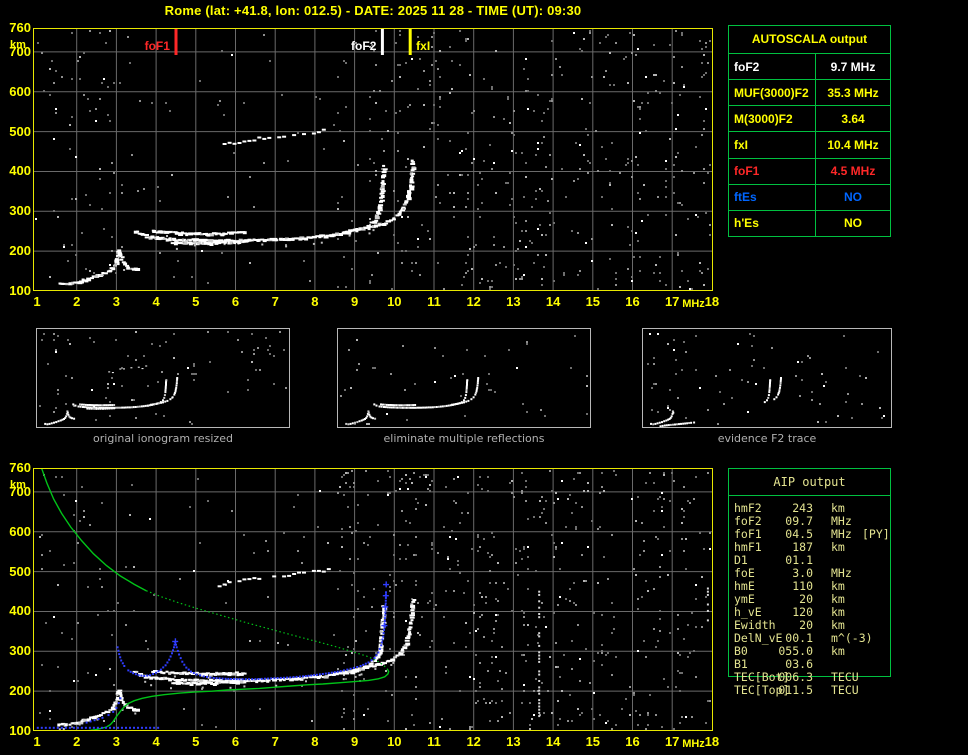 The image size is (968, 755). Describe the element at coordinates (795, 690) in the screenshot. I see `parameter-value: 011.5` at that location.